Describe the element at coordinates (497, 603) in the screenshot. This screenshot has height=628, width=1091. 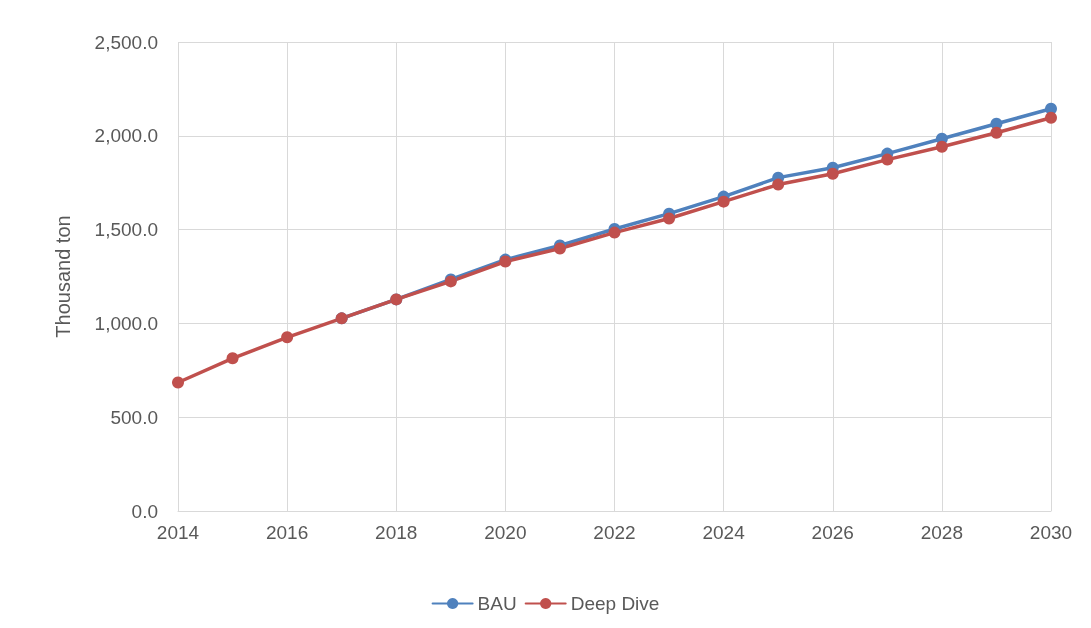
I see `legend-label: BAU` at that location.